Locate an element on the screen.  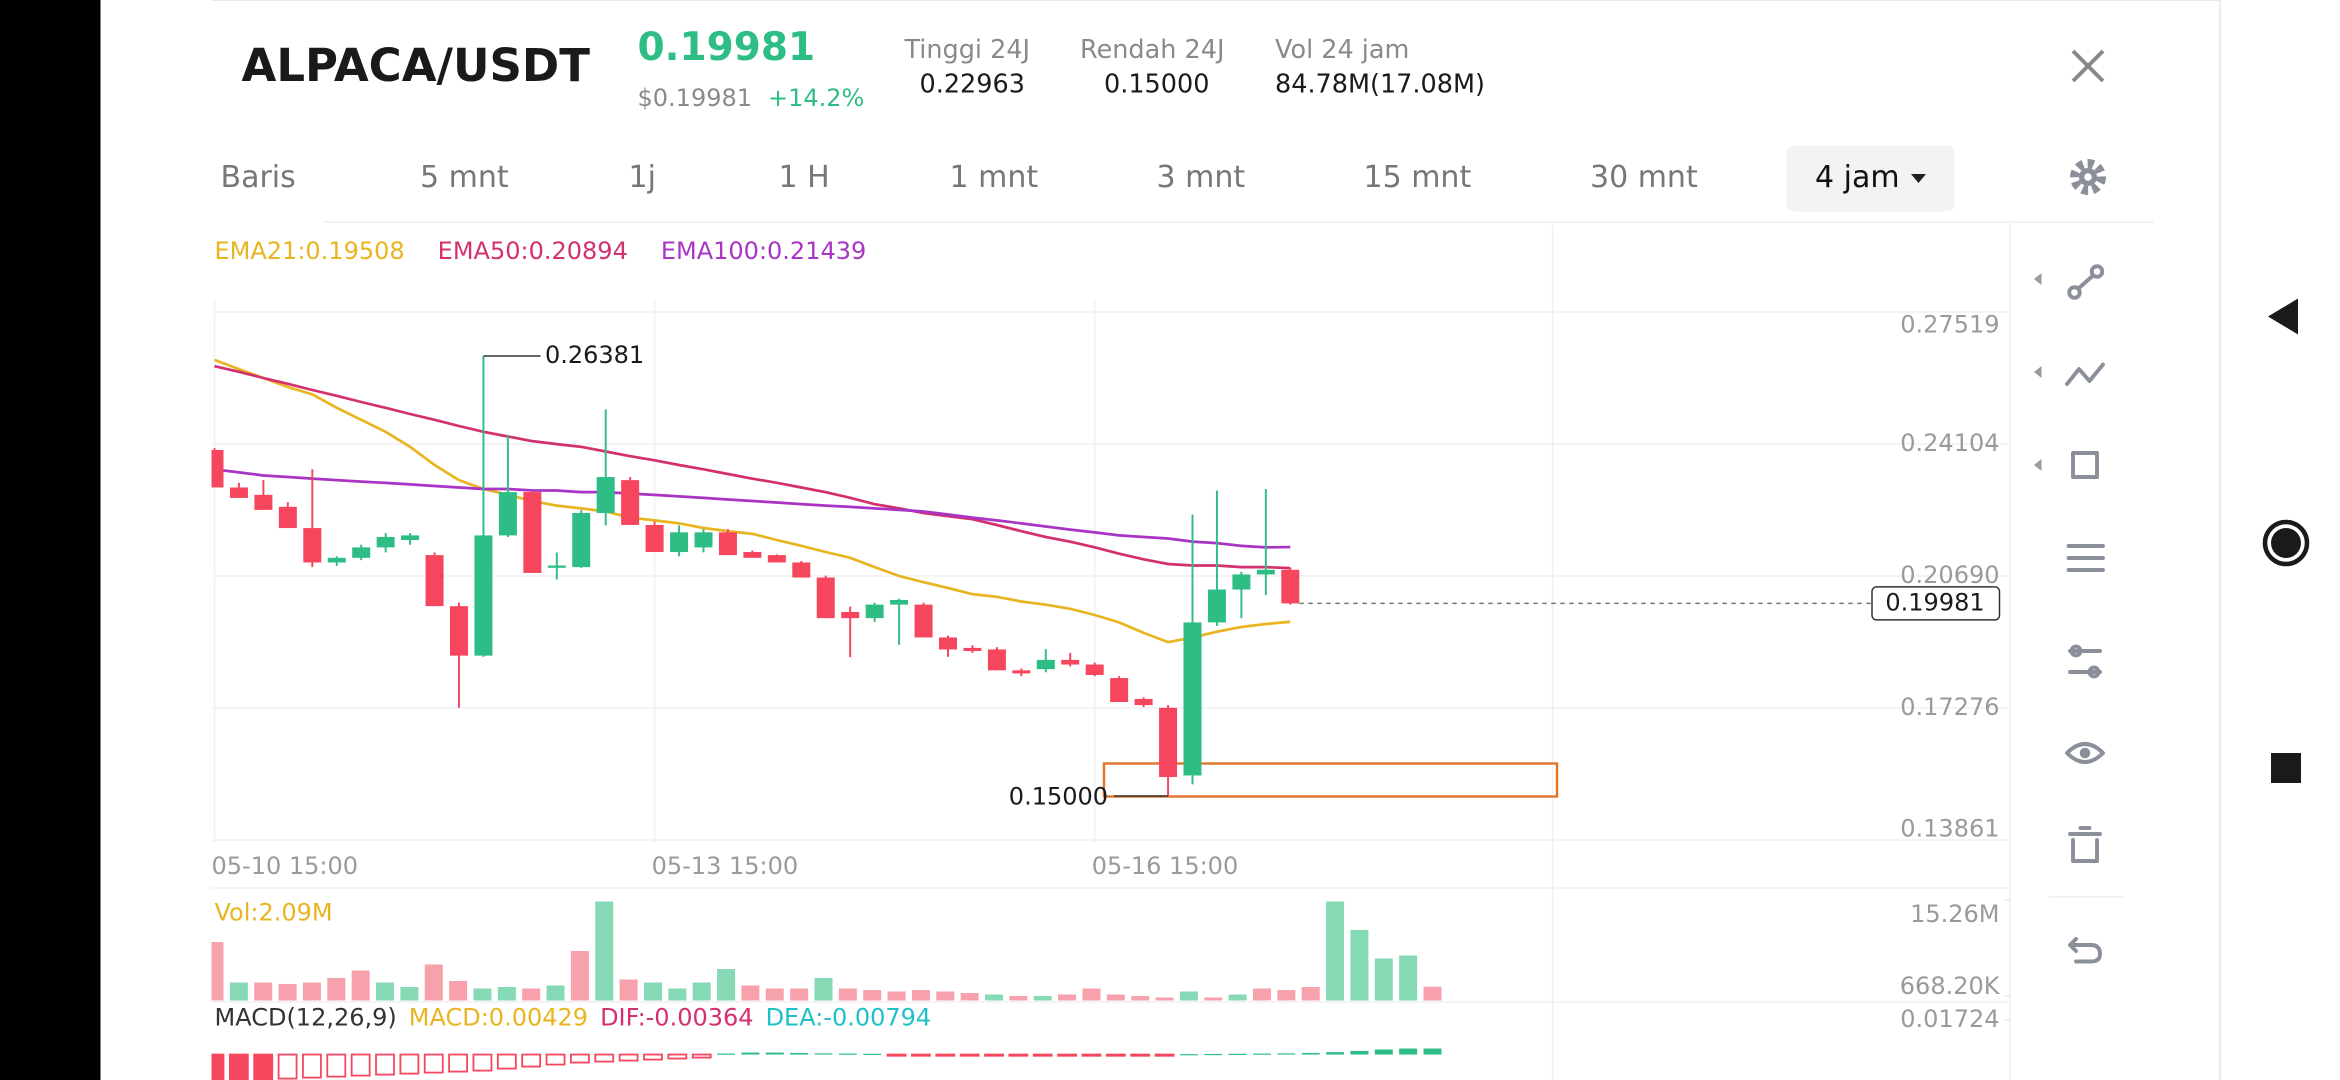
tab: 30 mnt is located at coordinates (1644, 177).